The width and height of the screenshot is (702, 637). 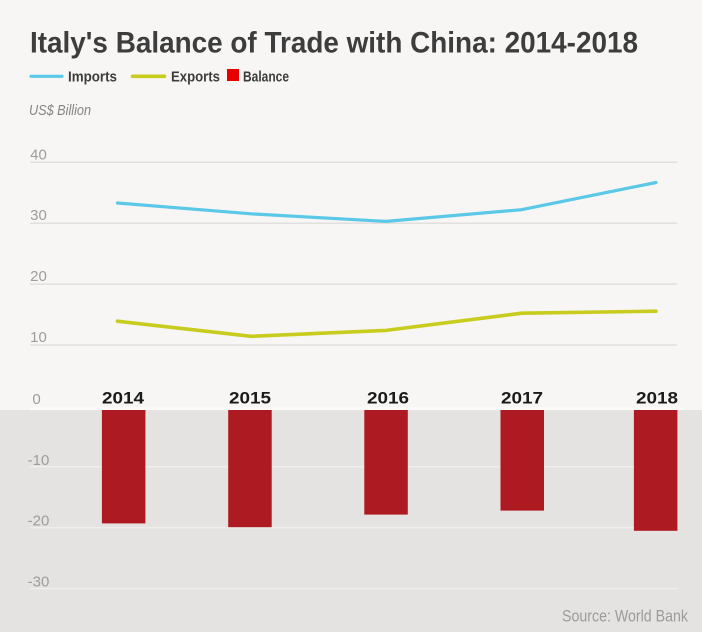 I want to click on svg-text: Exports, so click(x=195, y=76).